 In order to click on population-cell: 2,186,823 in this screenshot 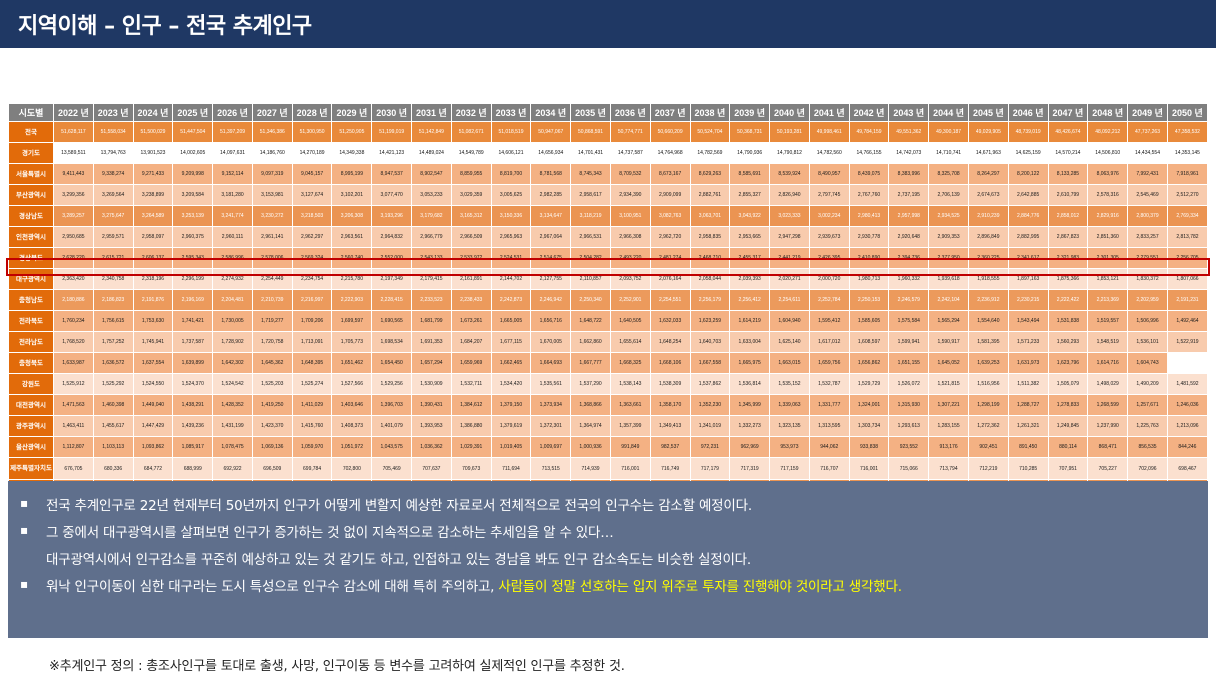, I will do `click(113, 300)`.